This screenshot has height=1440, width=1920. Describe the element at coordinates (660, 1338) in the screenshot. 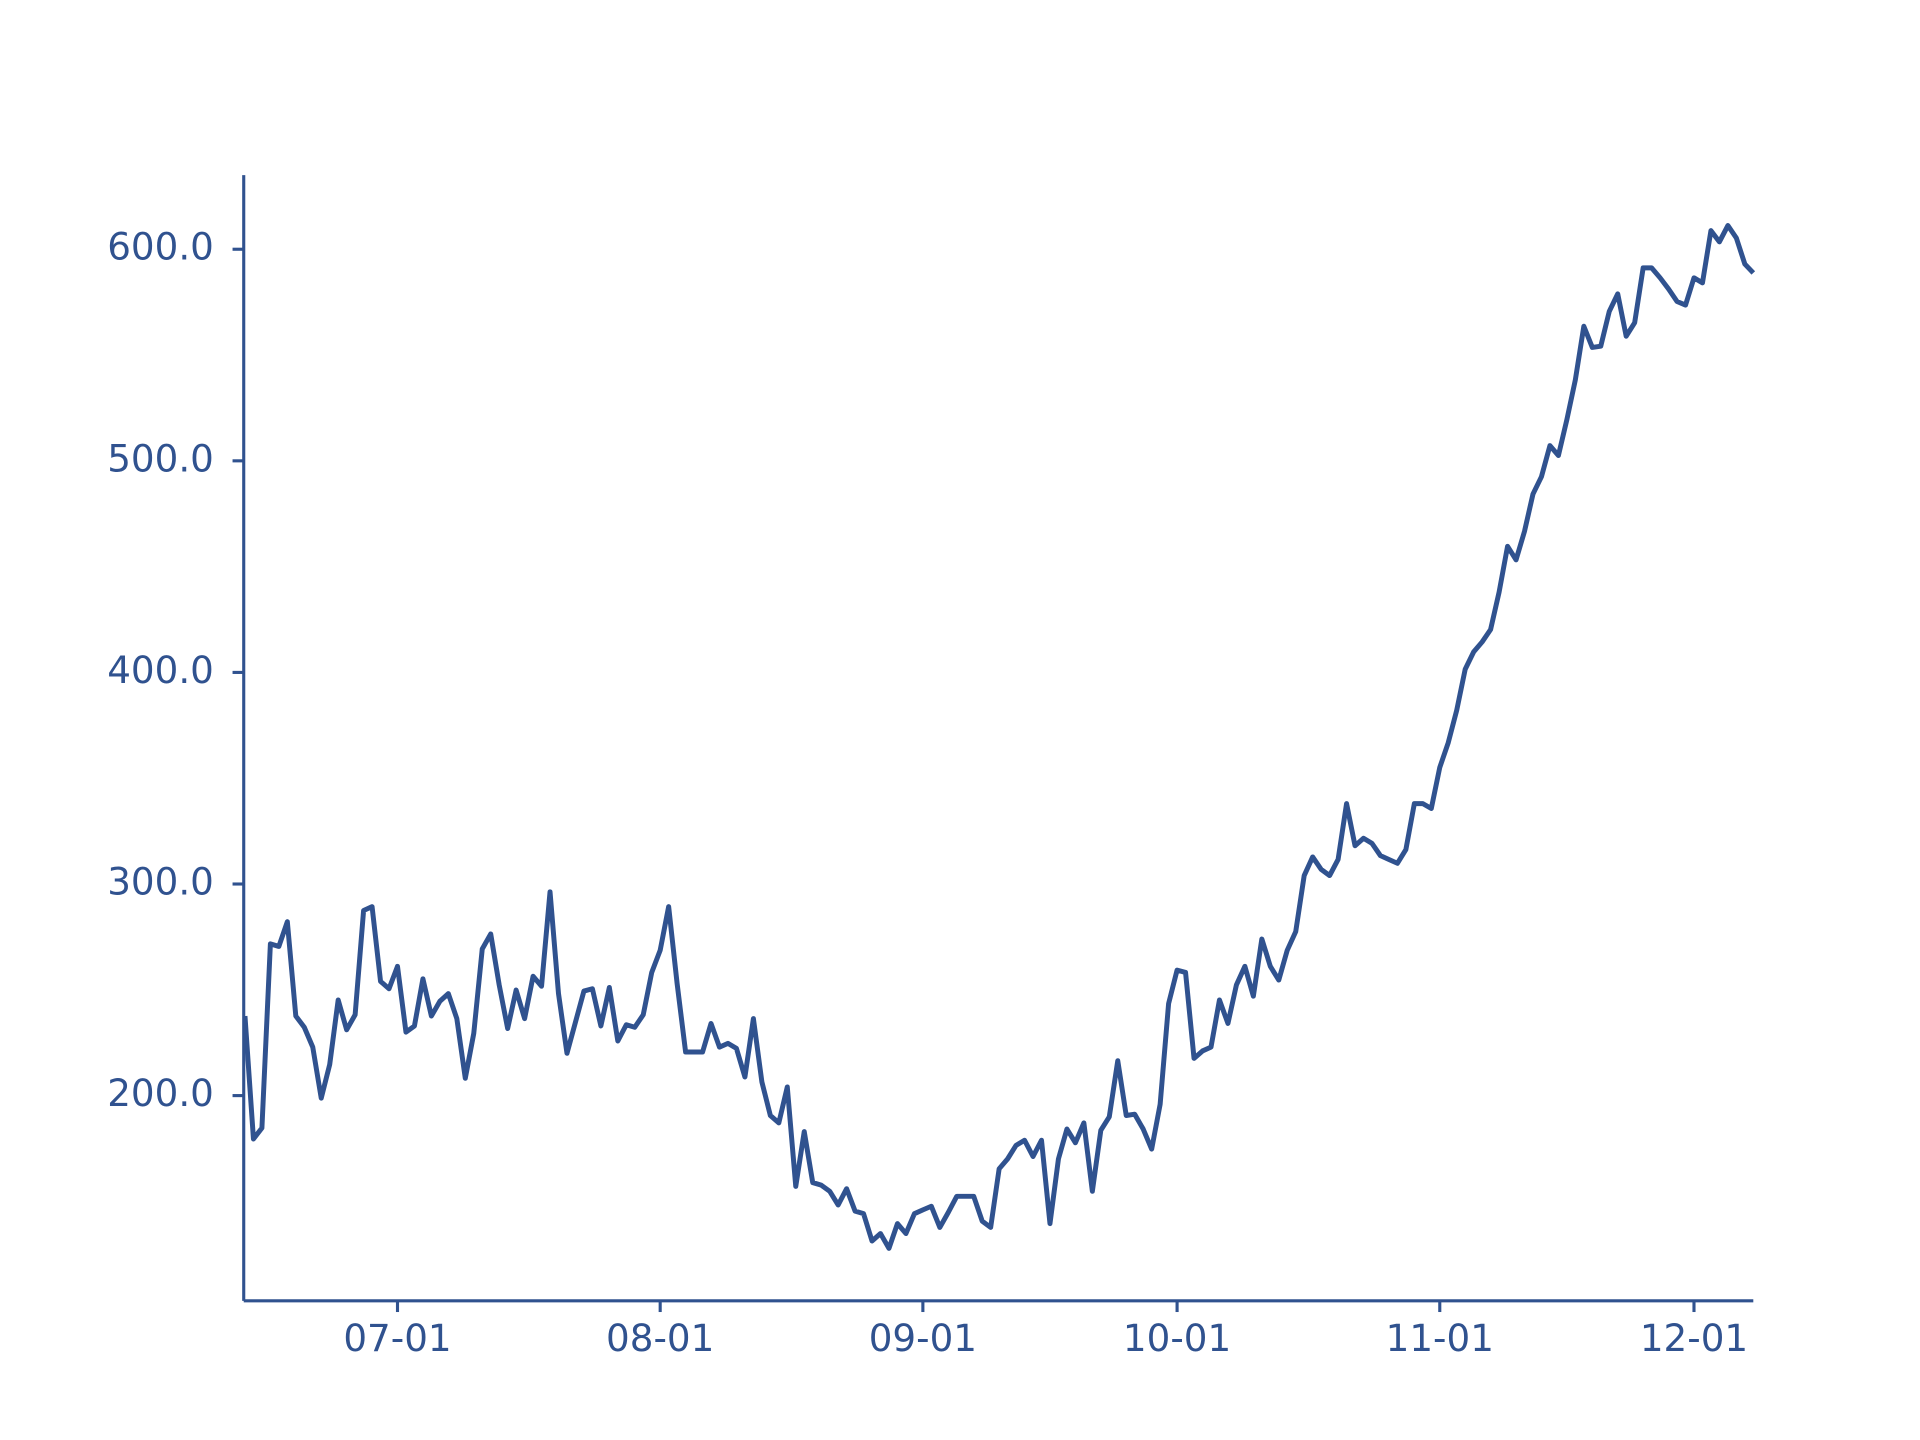

I see `x-tick-label: 08-01` at that location.